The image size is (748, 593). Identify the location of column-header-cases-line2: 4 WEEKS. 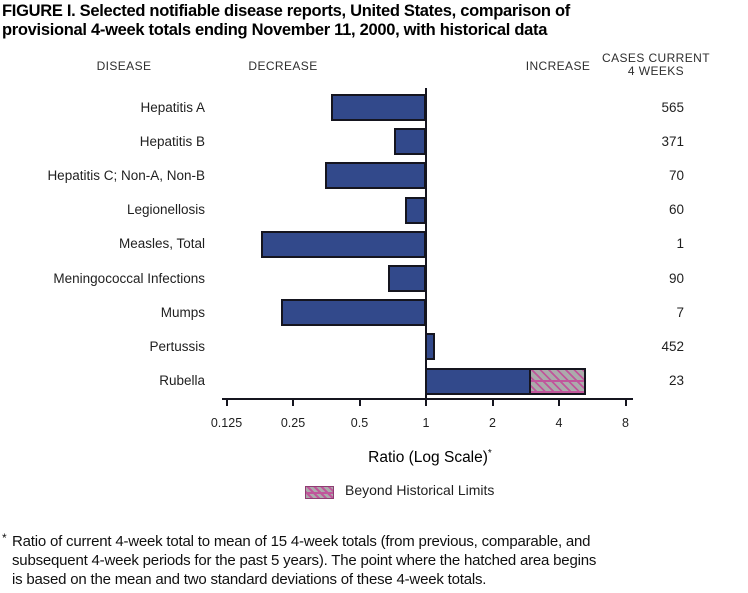
(656, 71).